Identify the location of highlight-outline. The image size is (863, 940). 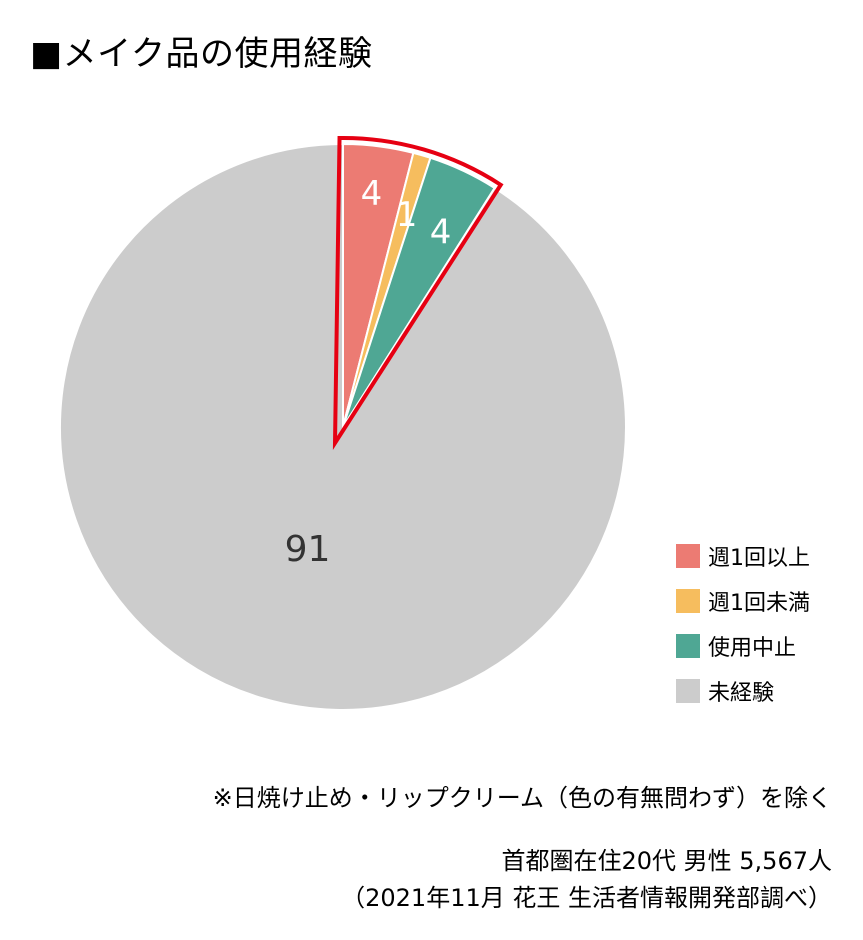
(418, 293).